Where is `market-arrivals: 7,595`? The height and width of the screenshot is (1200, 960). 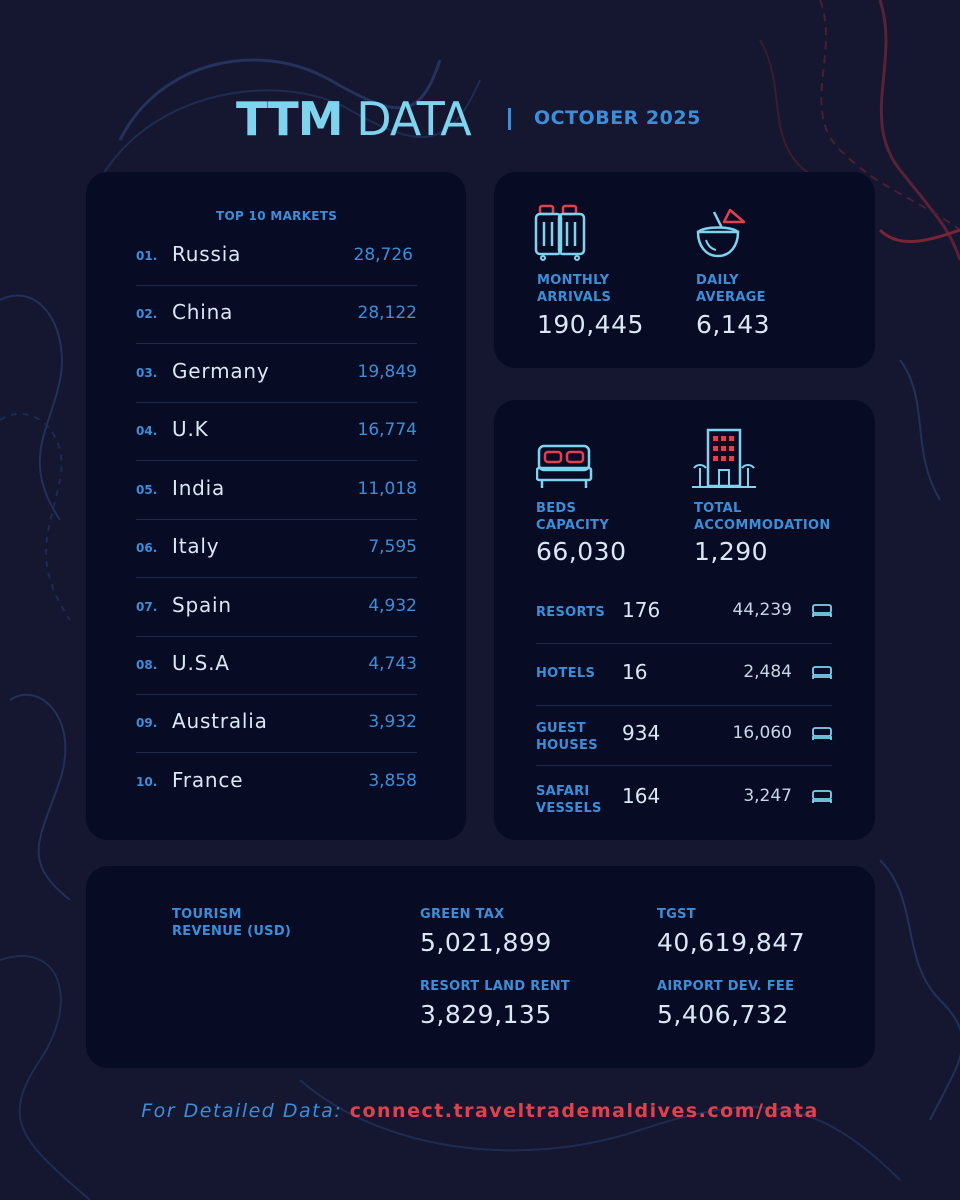
market-arrivals: 7,595 is located at coordinates (392, 547).